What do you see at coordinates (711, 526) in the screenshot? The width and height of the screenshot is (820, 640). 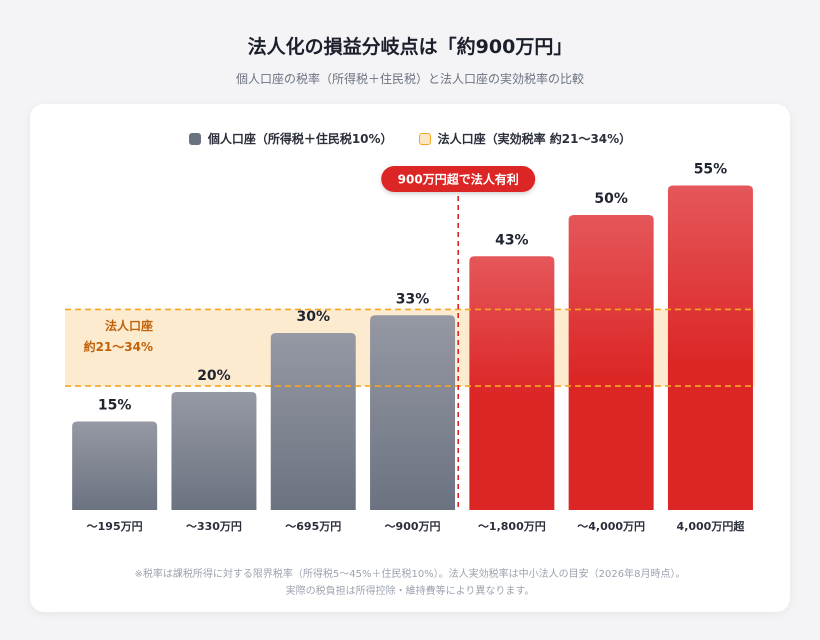 I see `category-label-7: 4,000万円超` at bounding box center [711, 526].